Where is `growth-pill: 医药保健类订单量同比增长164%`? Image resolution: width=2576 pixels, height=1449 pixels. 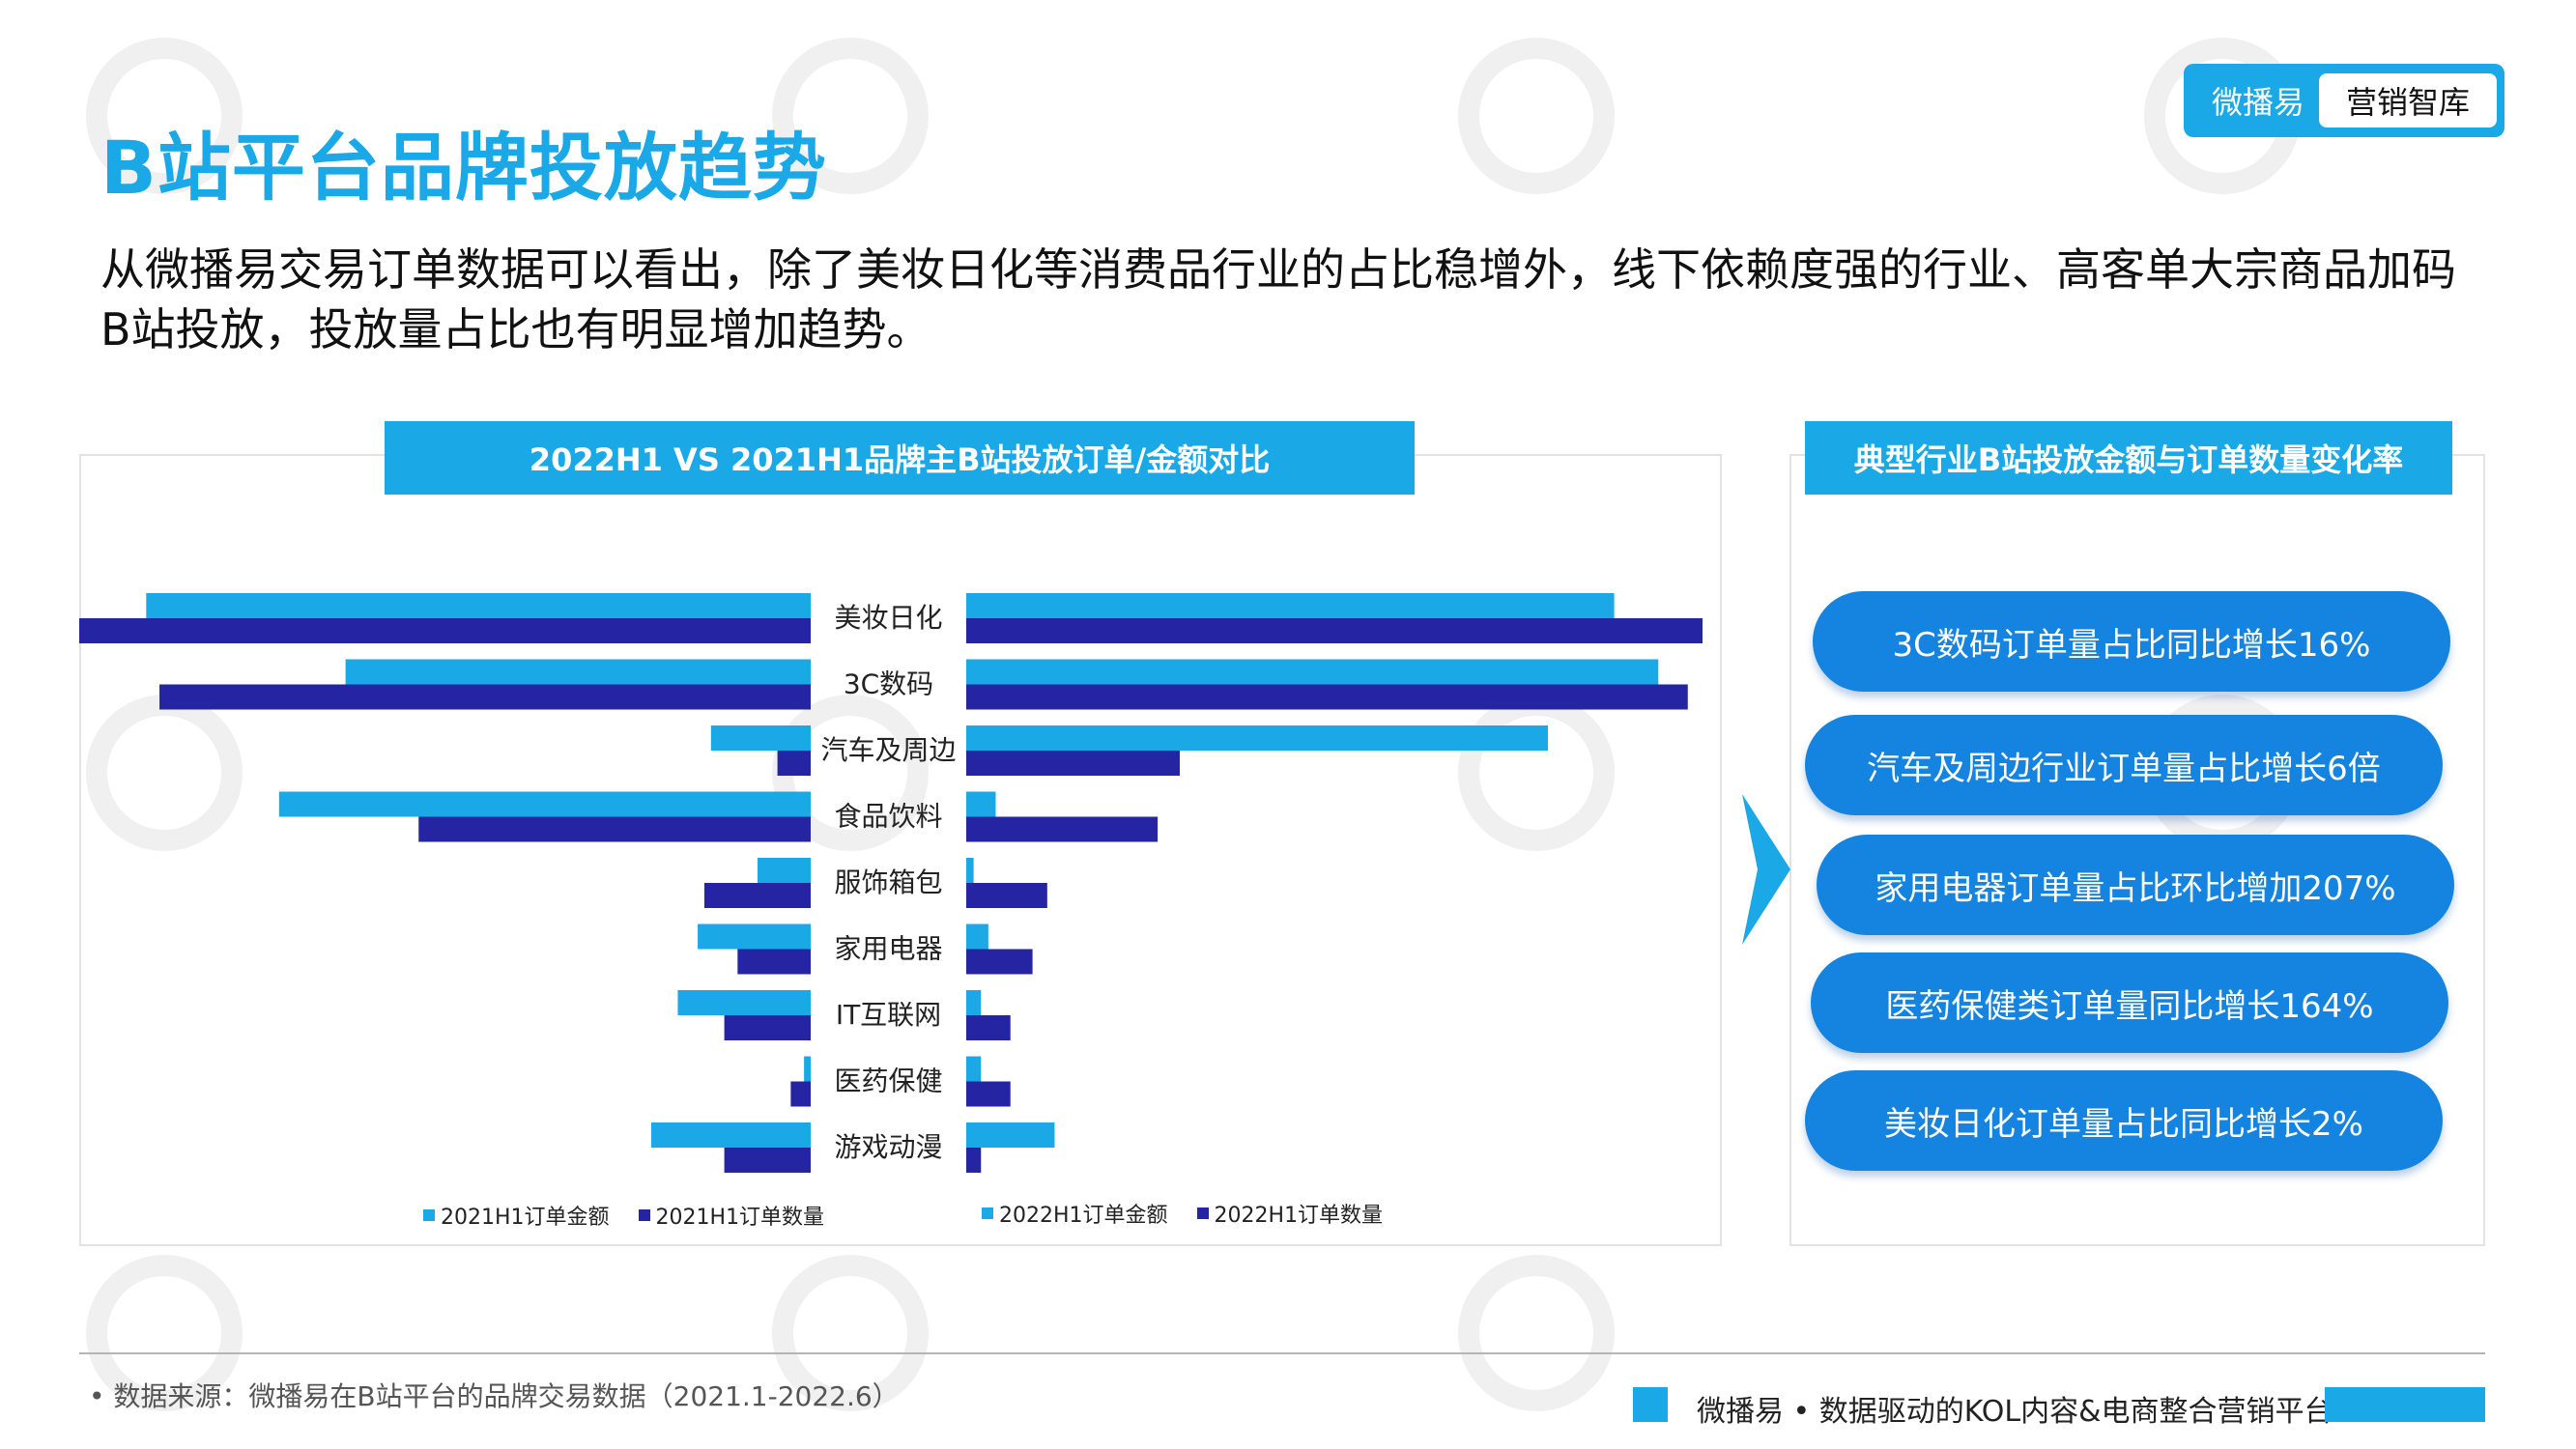
growth-pill: 医药保健类订单量同比增长164% is located at coordinates (2130, 1002).